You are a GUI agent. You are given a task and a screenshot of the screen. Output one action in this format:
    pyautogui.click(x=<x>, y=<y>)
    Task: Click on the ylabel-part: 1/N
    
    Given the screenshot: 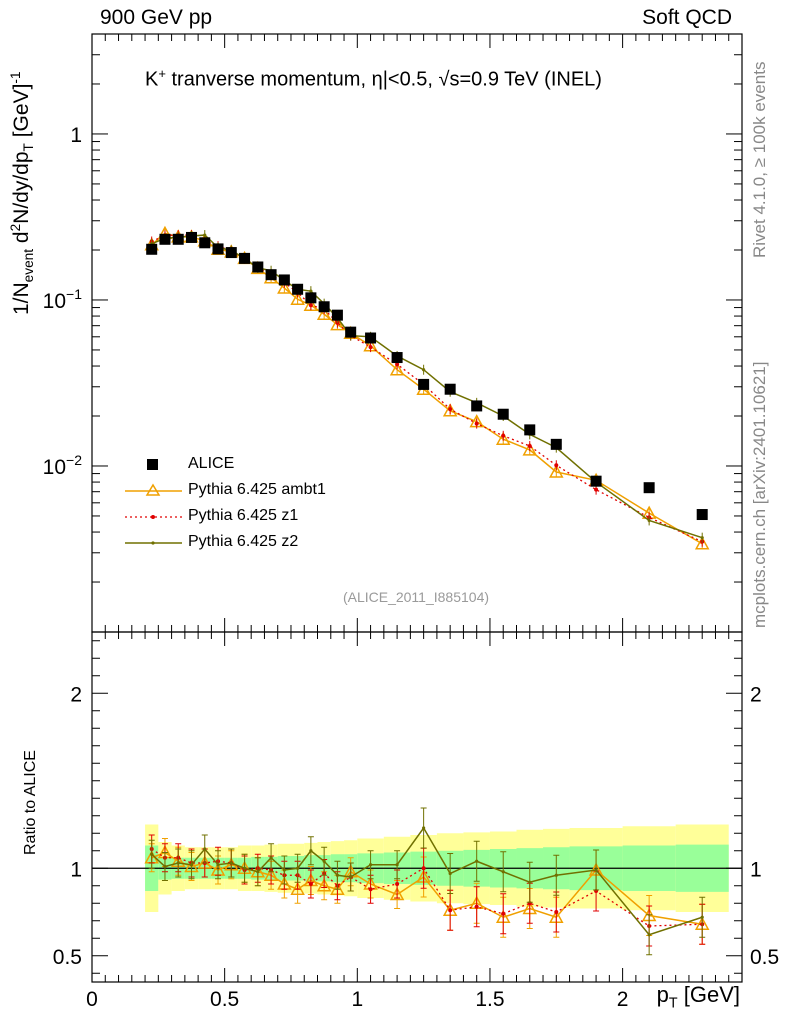 What is the action you would take?
    pyautogui.click(x=21, y=298)
    